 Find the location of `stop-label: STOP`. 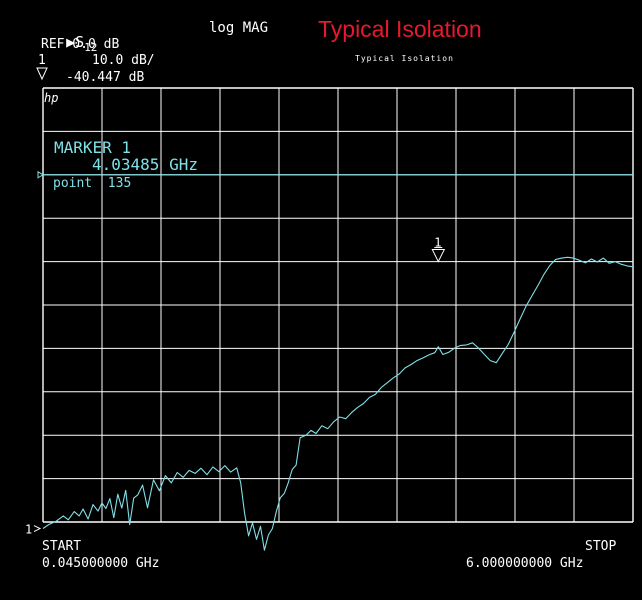

stop-label: STOP is located at coordinates (601, 546).